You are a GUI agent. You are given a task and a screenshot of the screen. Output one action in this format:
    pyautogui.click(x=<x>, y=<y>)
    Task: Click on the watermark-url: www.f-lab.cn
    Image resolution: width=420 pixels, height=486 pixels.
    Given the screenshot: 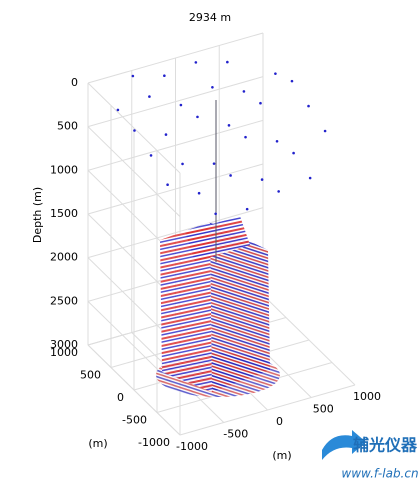 What is the action you would take?
    pyautogui.click(x=379, y=474)
    